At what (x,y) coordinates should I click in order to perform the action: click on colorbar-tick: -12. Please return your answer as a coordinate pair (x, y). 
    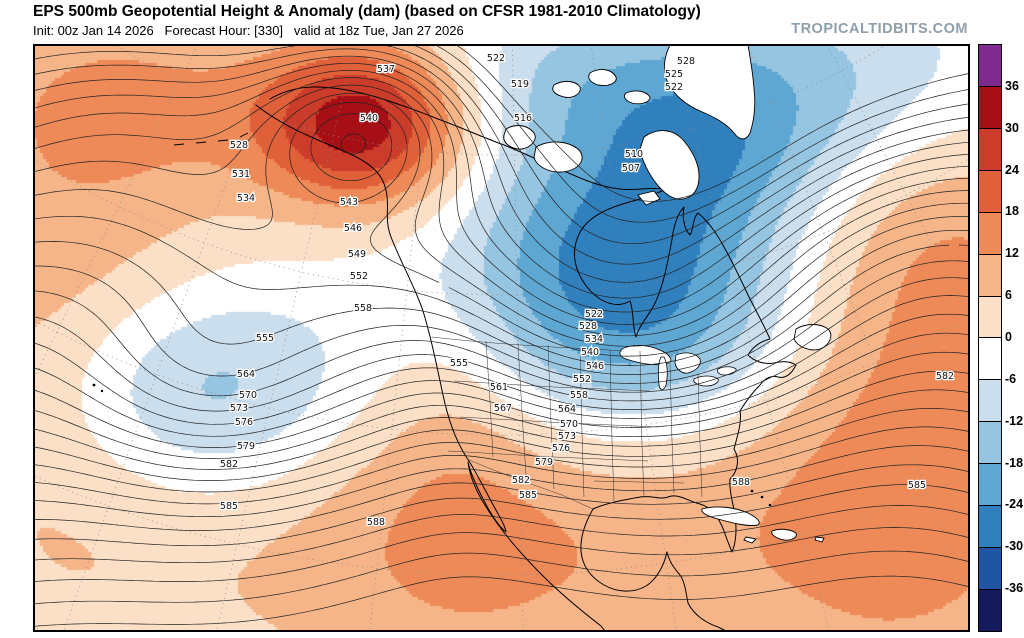
    Looking at the image, I should click on (1014, 420).